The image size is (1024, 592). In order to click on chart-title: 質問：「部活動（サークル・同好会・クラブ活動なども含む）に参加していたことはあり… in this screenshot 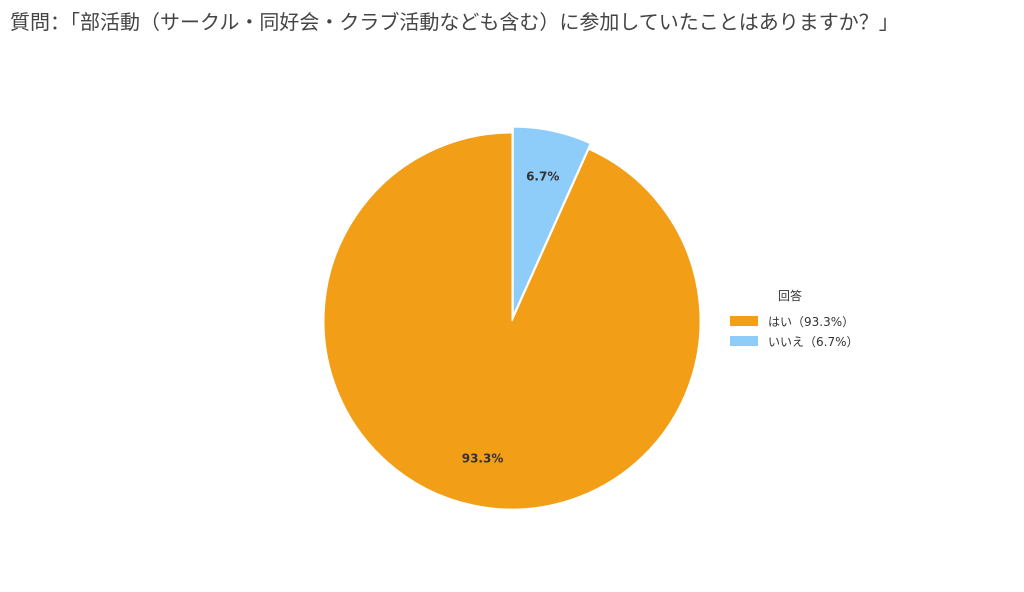, I will do `click(454, 22)`.